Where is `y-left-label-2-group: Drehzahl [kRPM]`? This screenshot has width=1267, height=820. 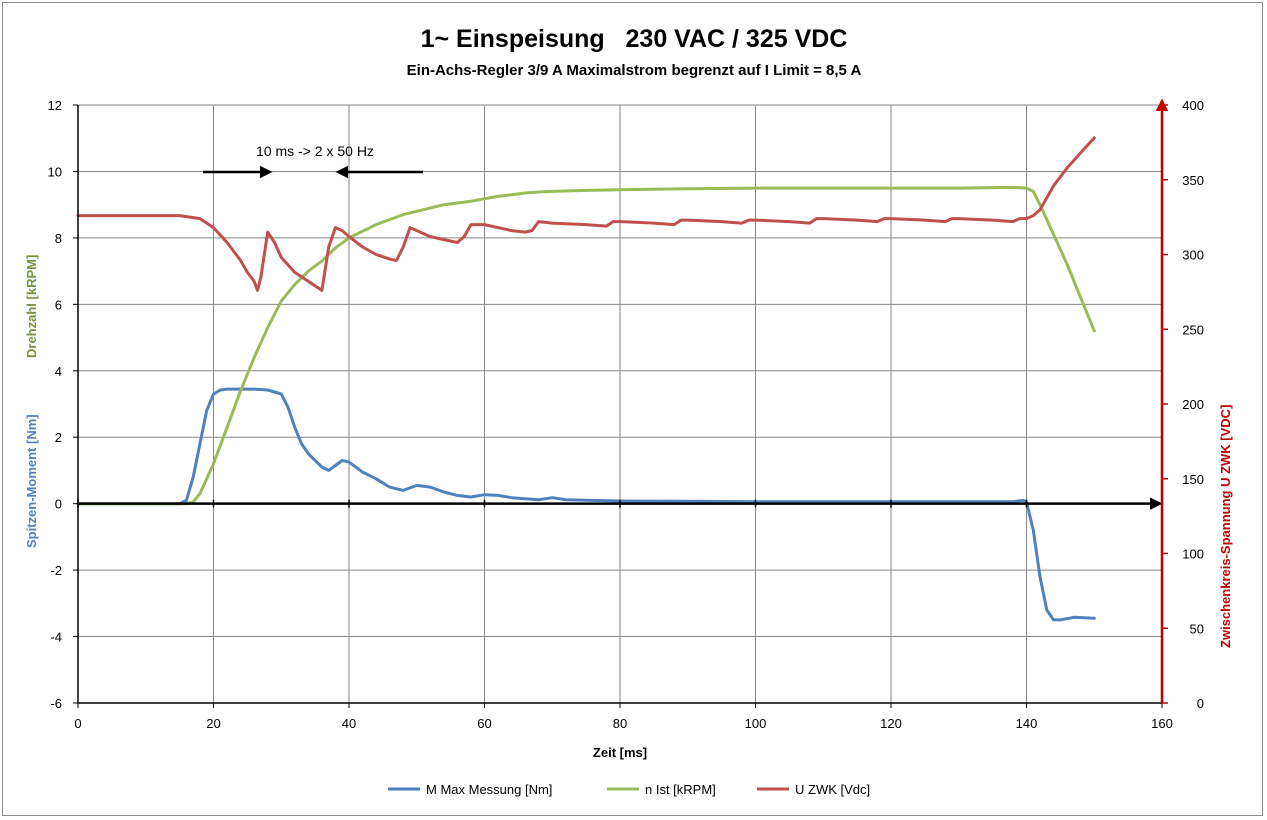
y-left-label-2-group: Drehzahl [kRPM] is located at coordinates (31, 306).